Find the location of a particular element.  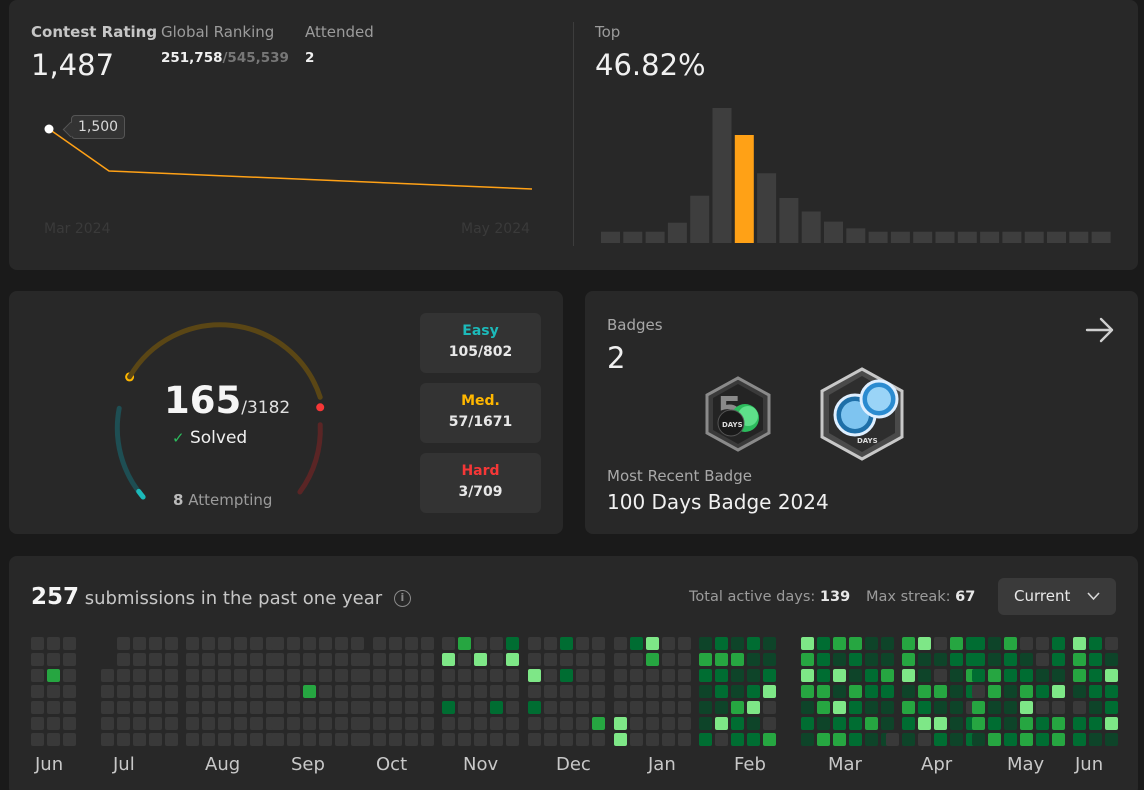

100-days-badge-icon: DAYS is located at coordinates (862, 414).